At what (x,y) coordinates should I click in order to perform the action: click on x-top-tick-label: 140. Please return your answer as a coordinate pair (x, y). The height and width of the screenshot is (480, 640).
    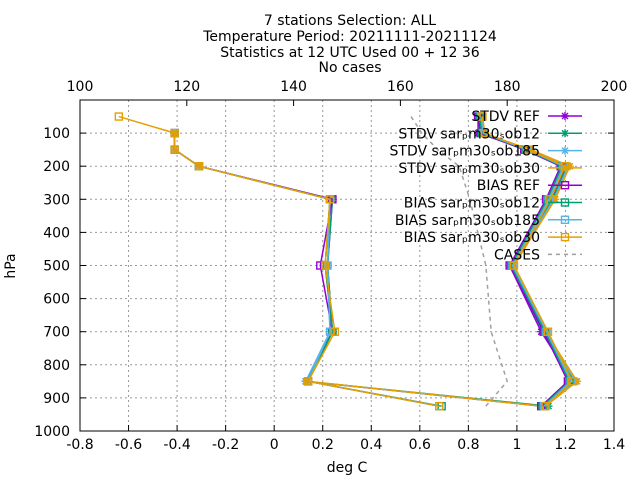
    Looking at the image, I should click on (293, 87).